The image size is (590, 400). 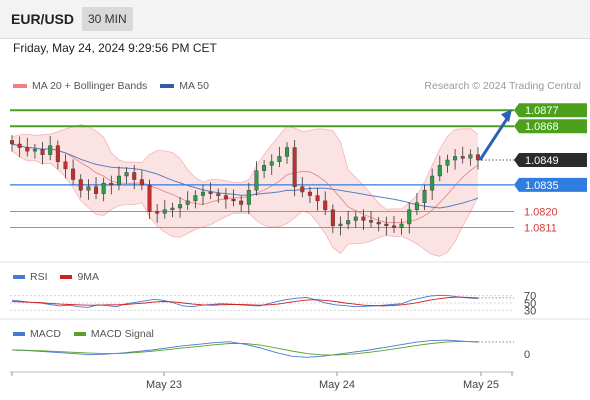 What do you see at coordinates (530, 304) in the screenshot?
I see `rsi-tick-label: 50` at bounding box center [530, 304].